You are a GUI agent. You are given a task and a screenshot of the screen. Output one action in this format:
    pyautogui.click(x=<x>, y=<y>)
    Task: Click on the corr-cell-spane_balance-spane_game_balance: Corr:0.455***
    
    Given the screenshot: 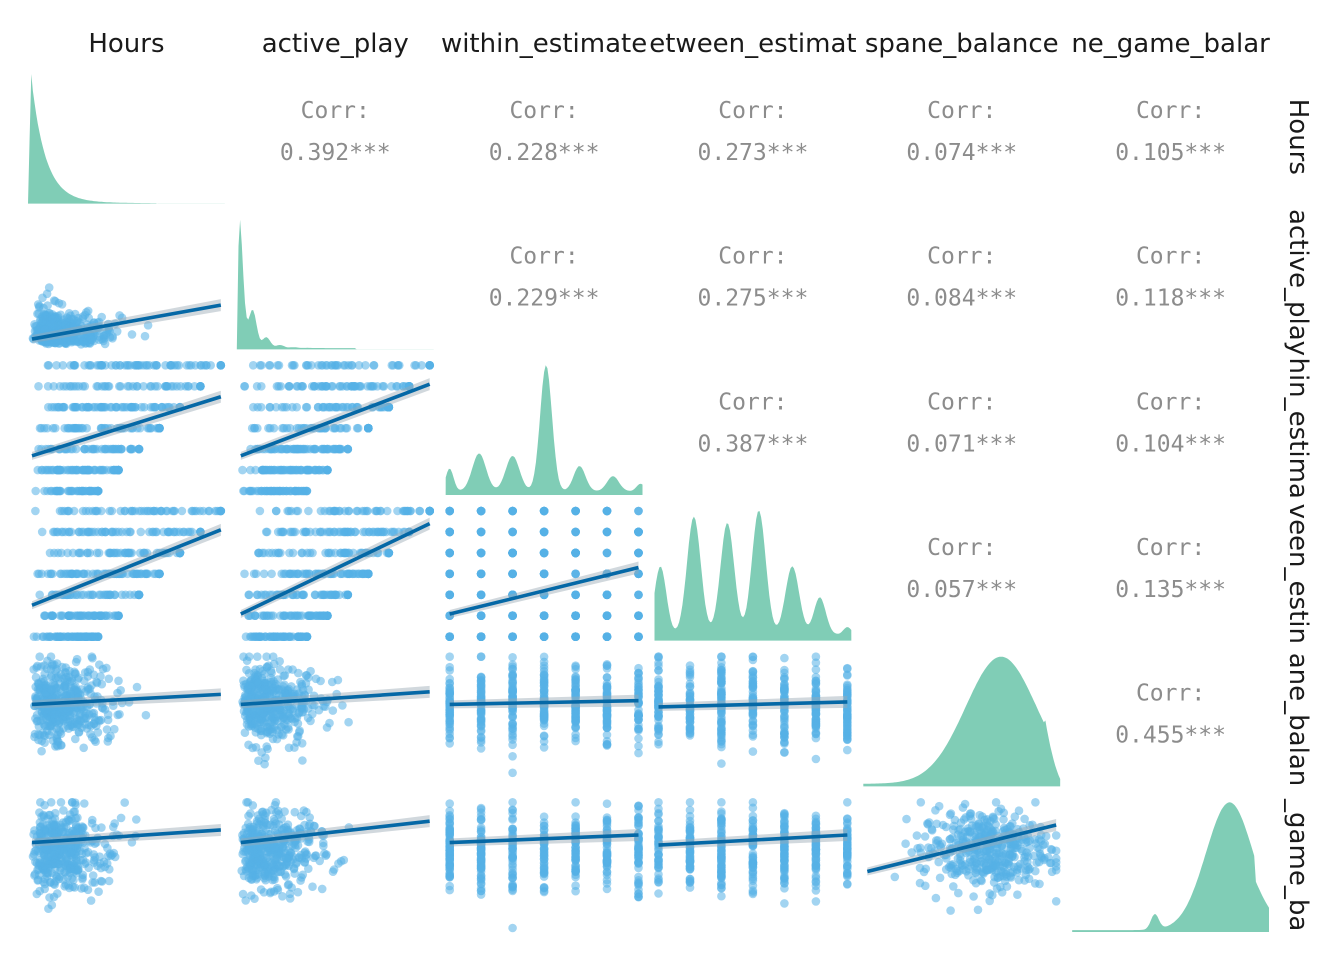 What is the action you would take?
    pyautogui.click(x=1170, y=715)
    